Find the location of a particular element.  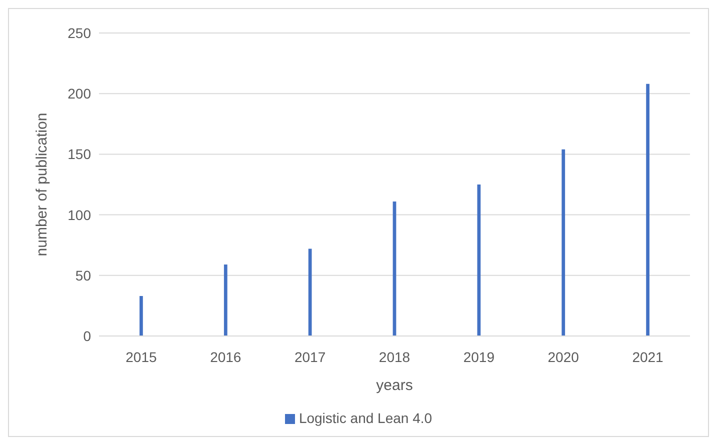

x-tick-label: 2018 is located at coordinates (394, 356).